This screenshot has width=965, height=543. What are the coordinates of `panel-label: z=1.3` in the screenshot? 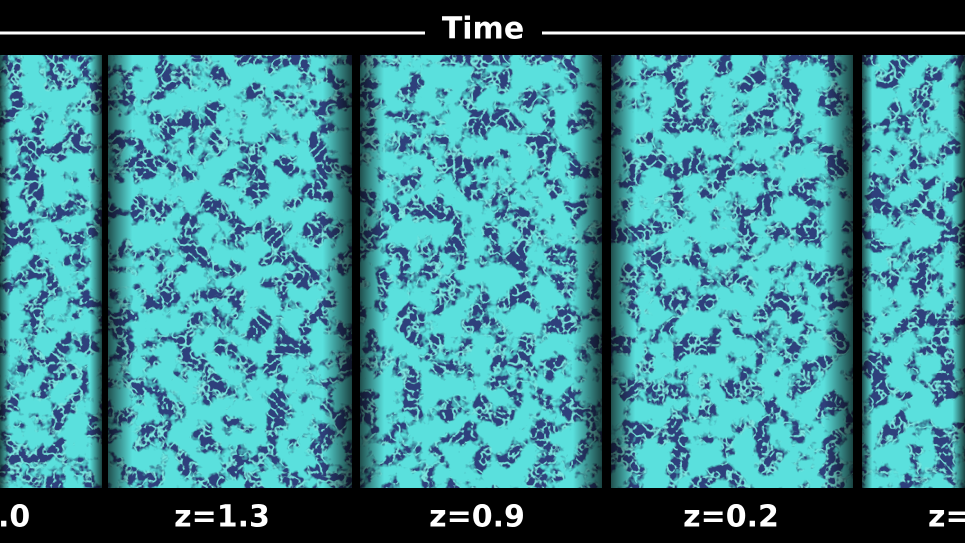 It's located at (222, 517).